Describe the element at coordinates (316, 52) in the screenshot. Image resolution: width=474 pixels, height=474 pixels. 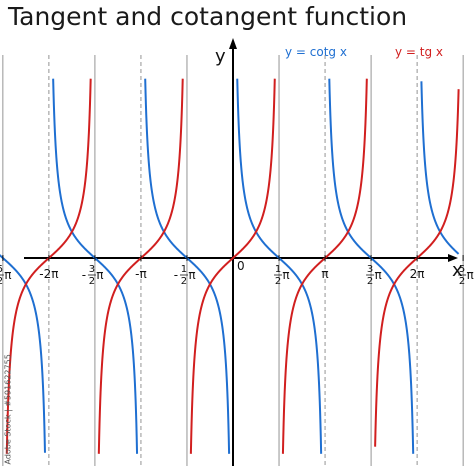
I see `legend-cotg: y = cotg x` at that location.